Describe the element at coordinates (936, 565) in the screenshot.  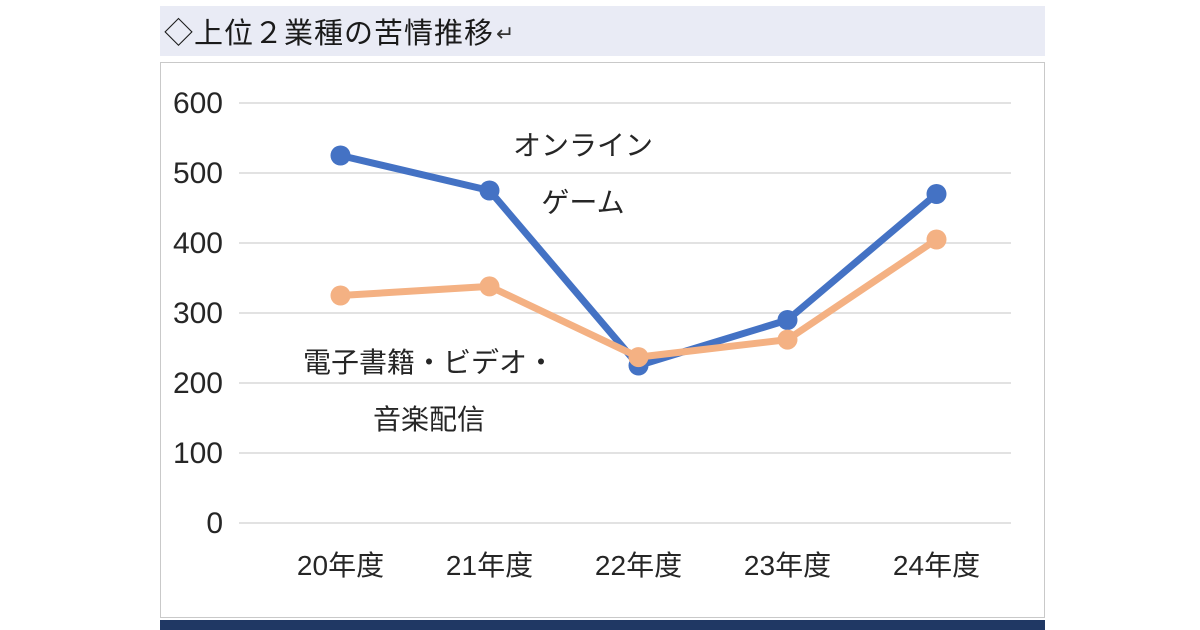
I see `x-axis-tick-label: 24年度` at that location.